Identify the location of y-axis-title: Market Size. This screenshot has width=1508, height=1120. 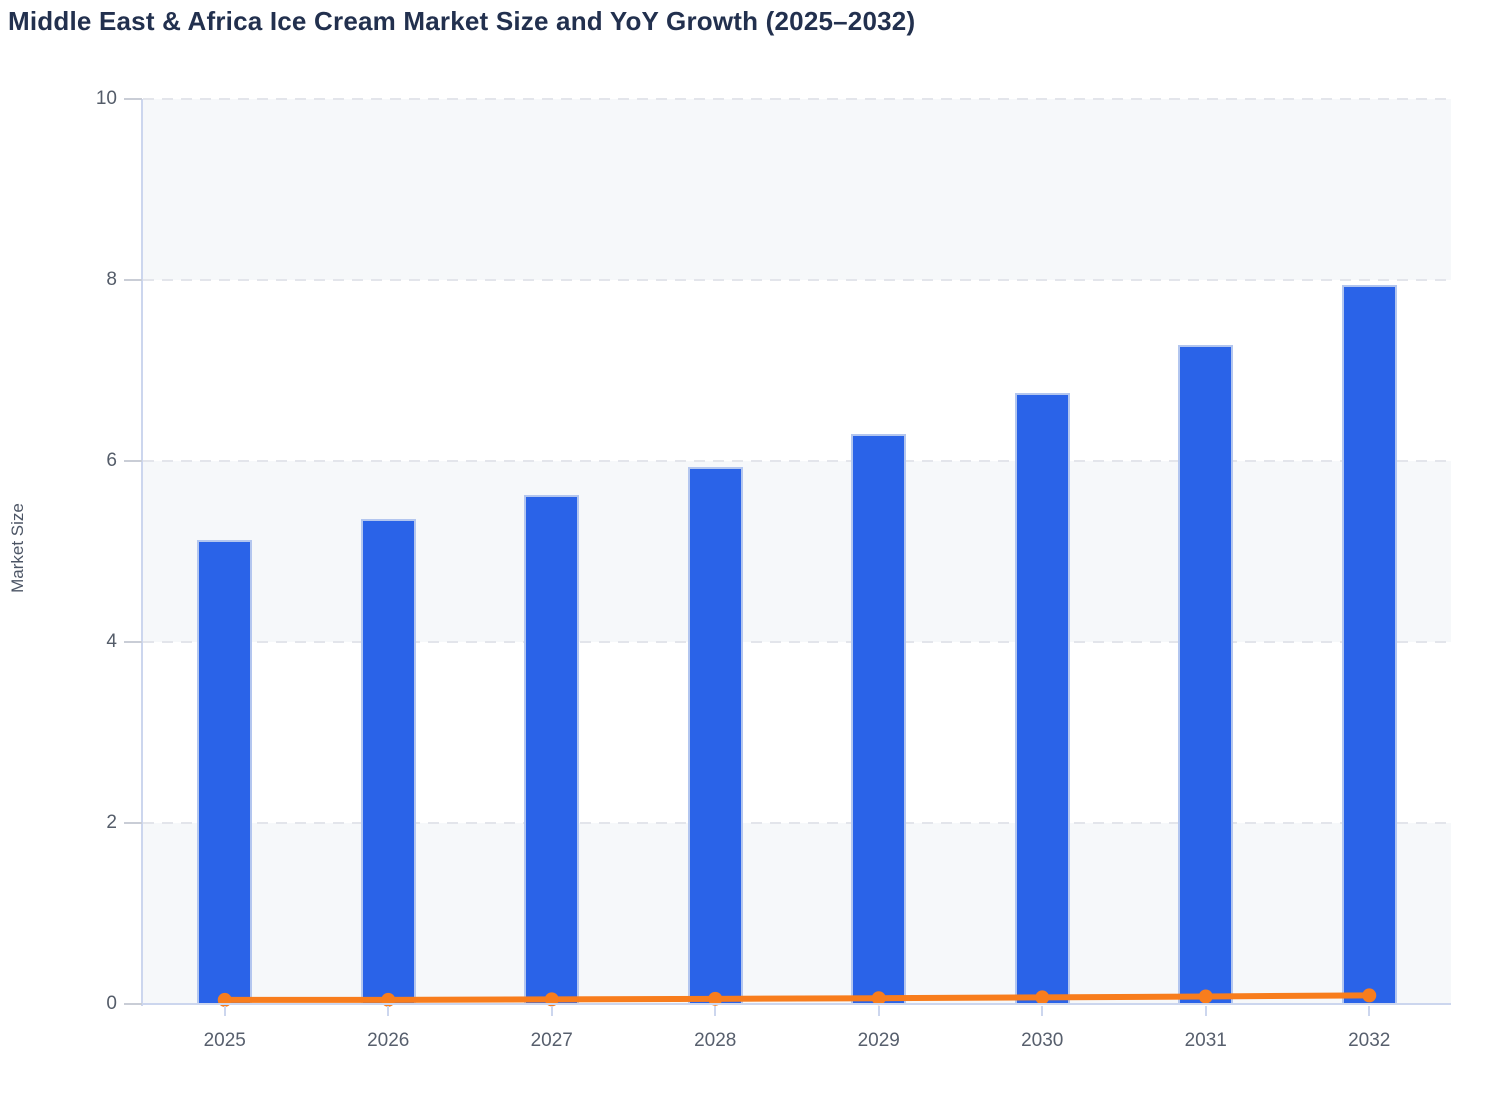
(17, 548).